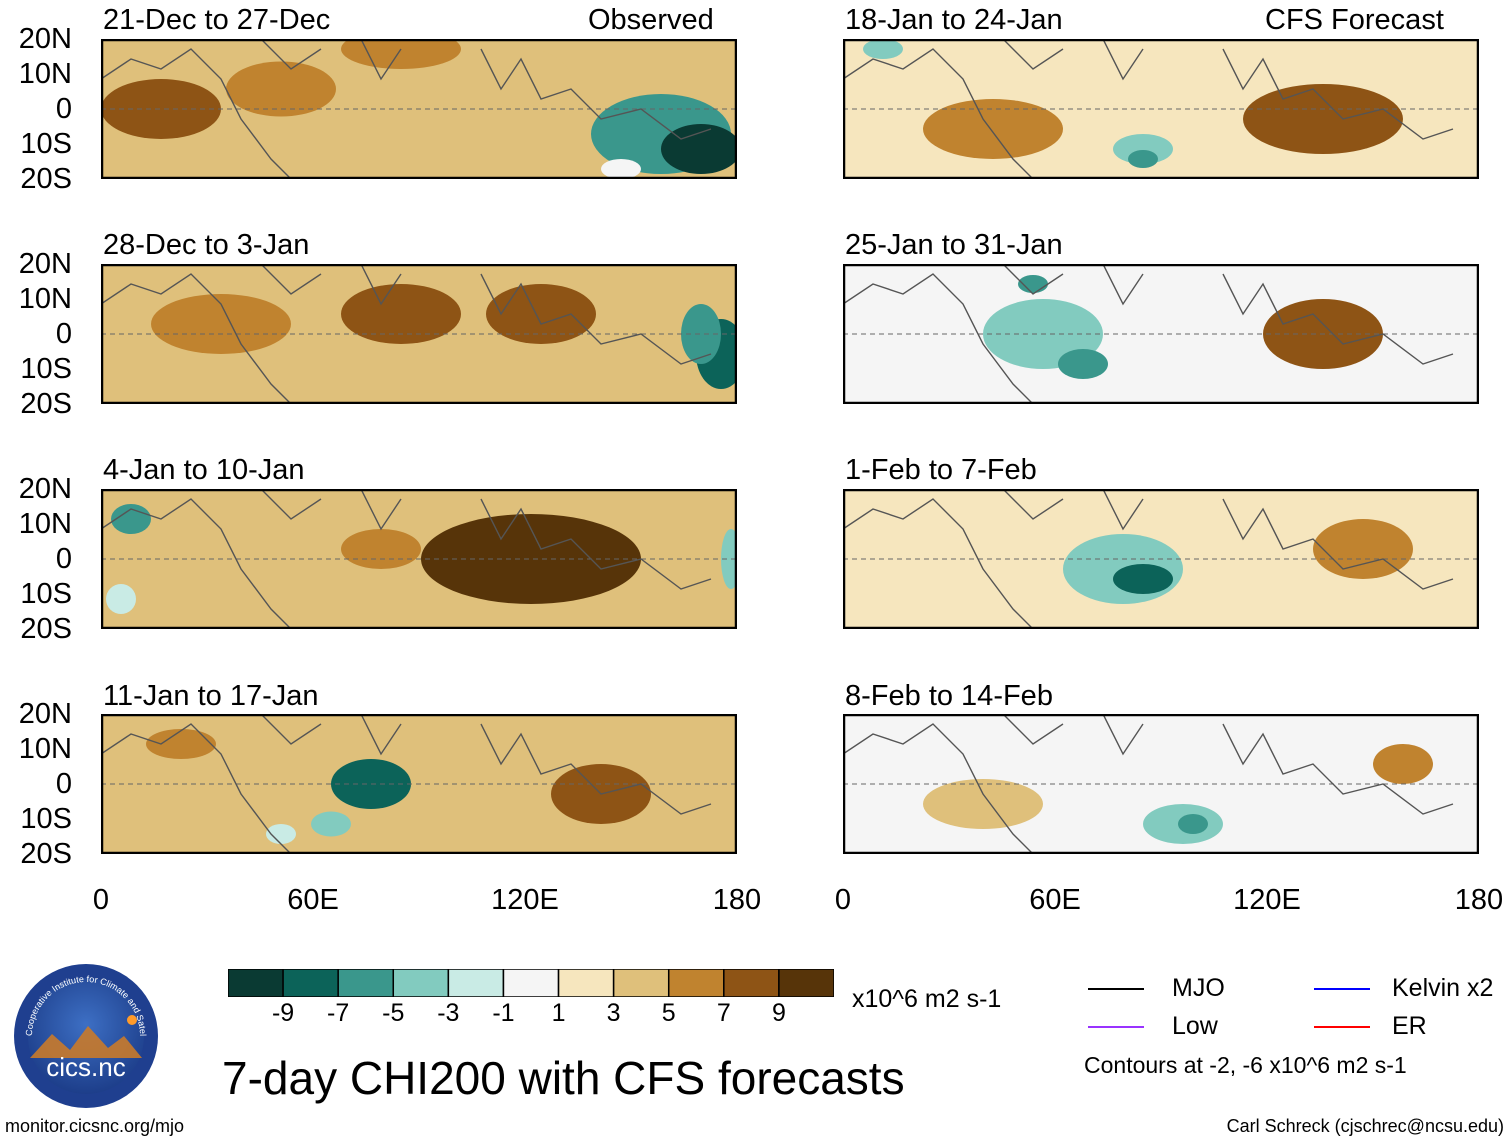 Image resolution: width=1510 pixels, height=1142 pixels. I want to click on footer-url: monitor.cicsnc.org/mjo, so click(95, 1126).